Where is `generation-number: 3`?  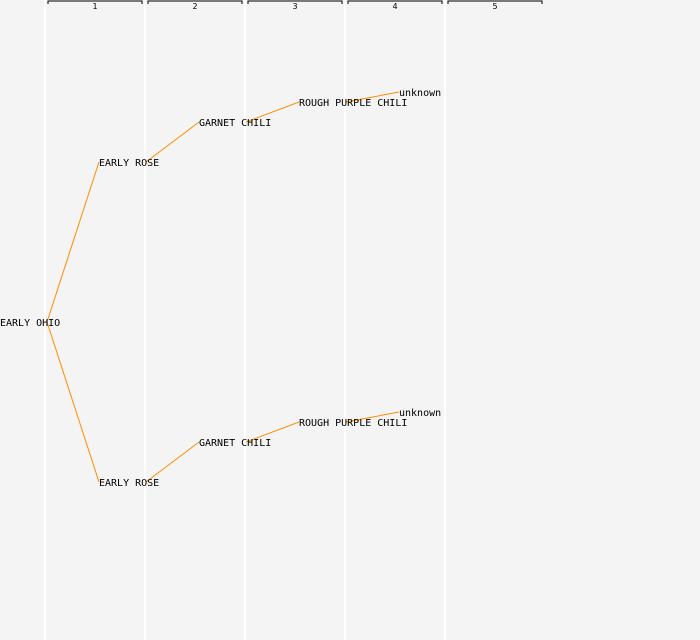
generation-number: 3 is located at coordinates (294, 6).